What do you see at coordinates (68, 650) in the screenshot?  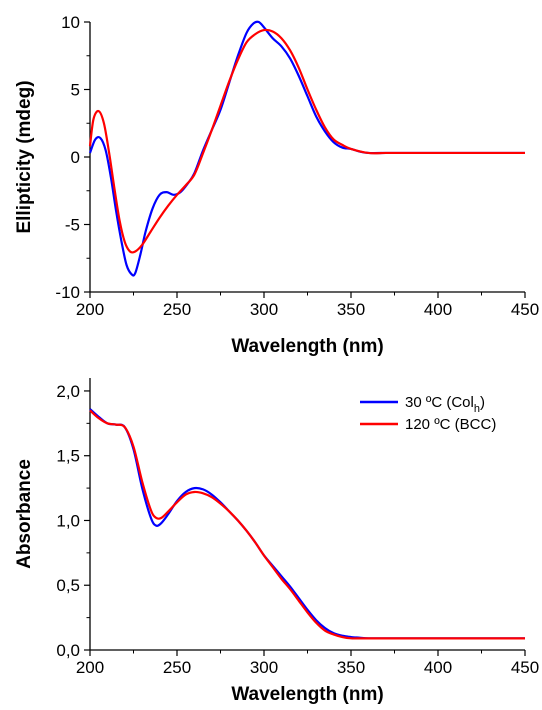 I see `y-tick-label: 0,0` at bounding box center [68, 650].